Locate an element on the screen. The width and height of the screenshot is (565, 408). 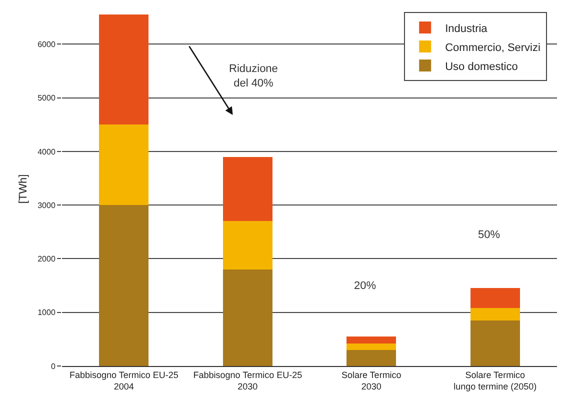
legend-label: Industria is located at coordinates (466, 28).